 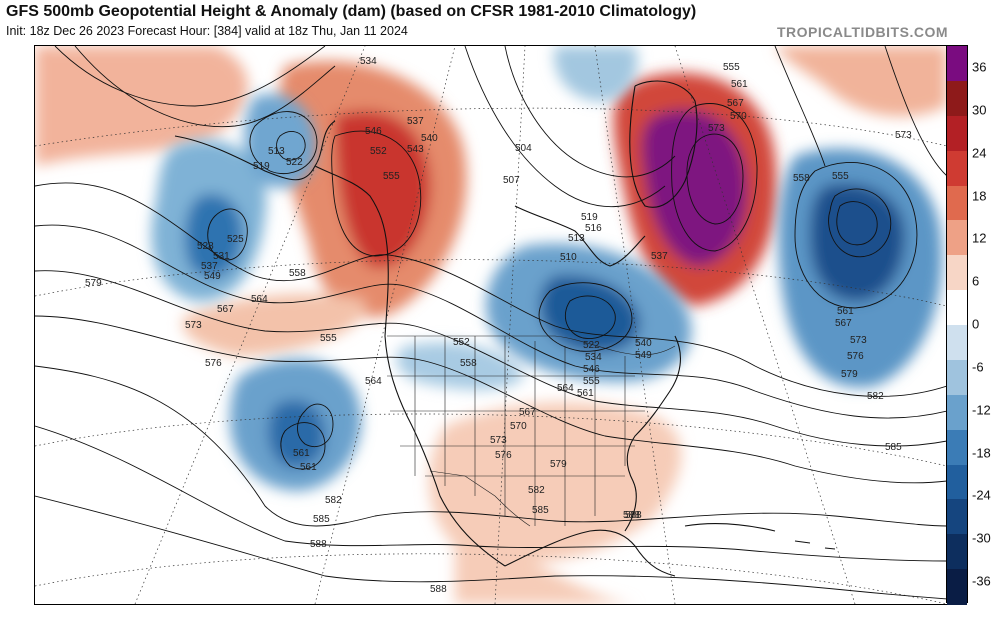 I want to click on contour-label: 510, so click(x=568, y=257).